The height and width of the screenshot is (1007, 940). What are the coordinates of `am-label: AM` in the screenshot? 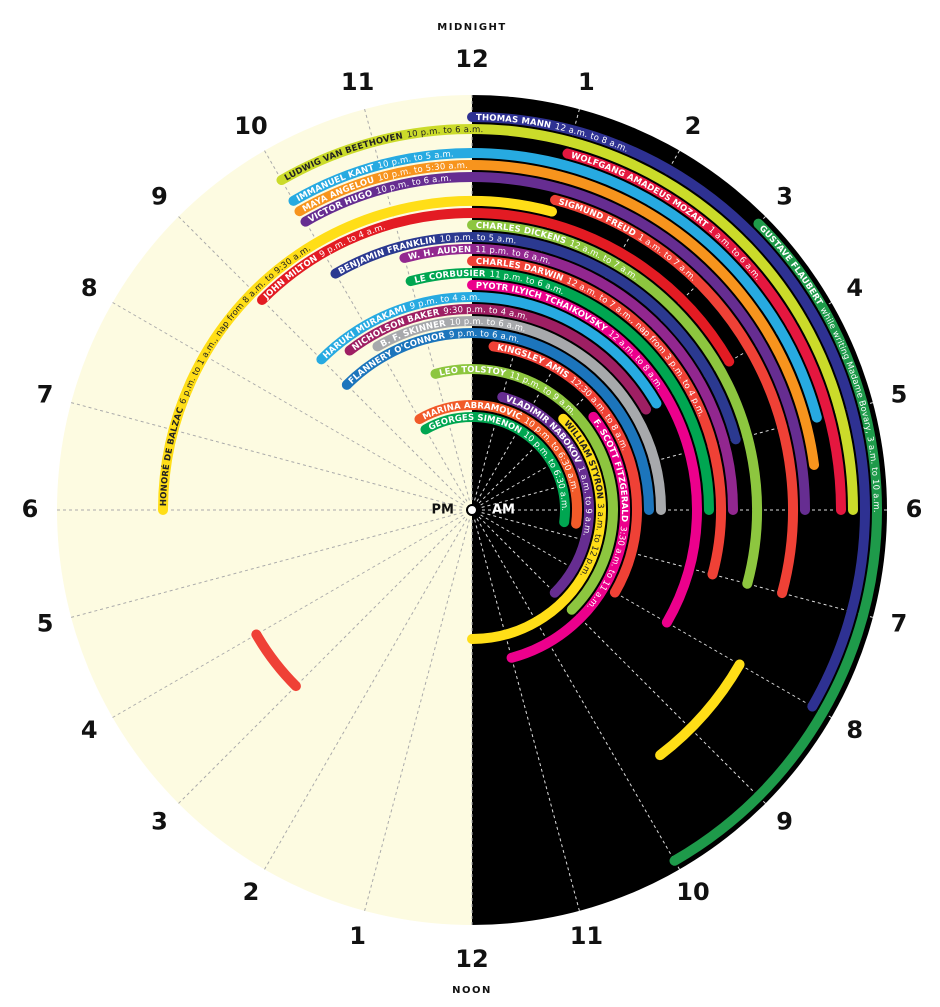 It's located at (503, 510).